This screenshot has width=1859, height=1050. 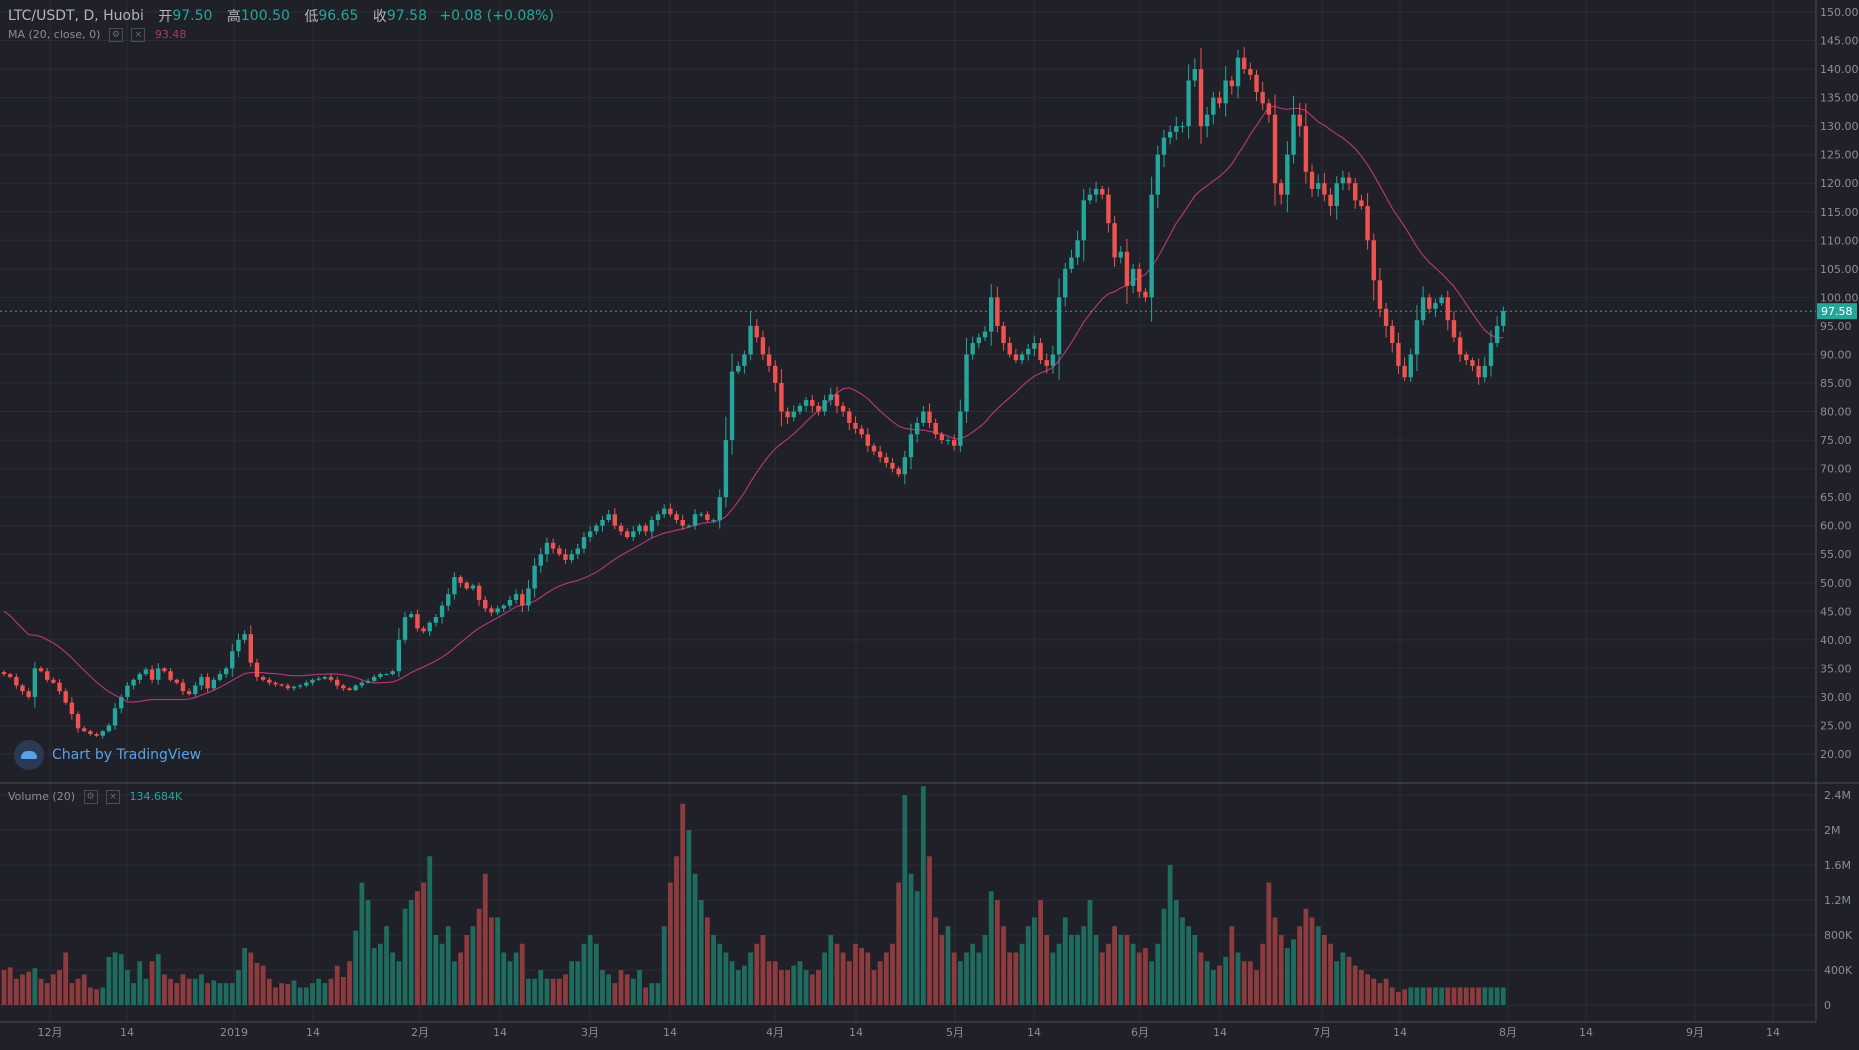 What do you see at coordinates (1839, 269) in the screenshot?
I see `price-tick-label: 105.00` at bounding box center [1839, 269].